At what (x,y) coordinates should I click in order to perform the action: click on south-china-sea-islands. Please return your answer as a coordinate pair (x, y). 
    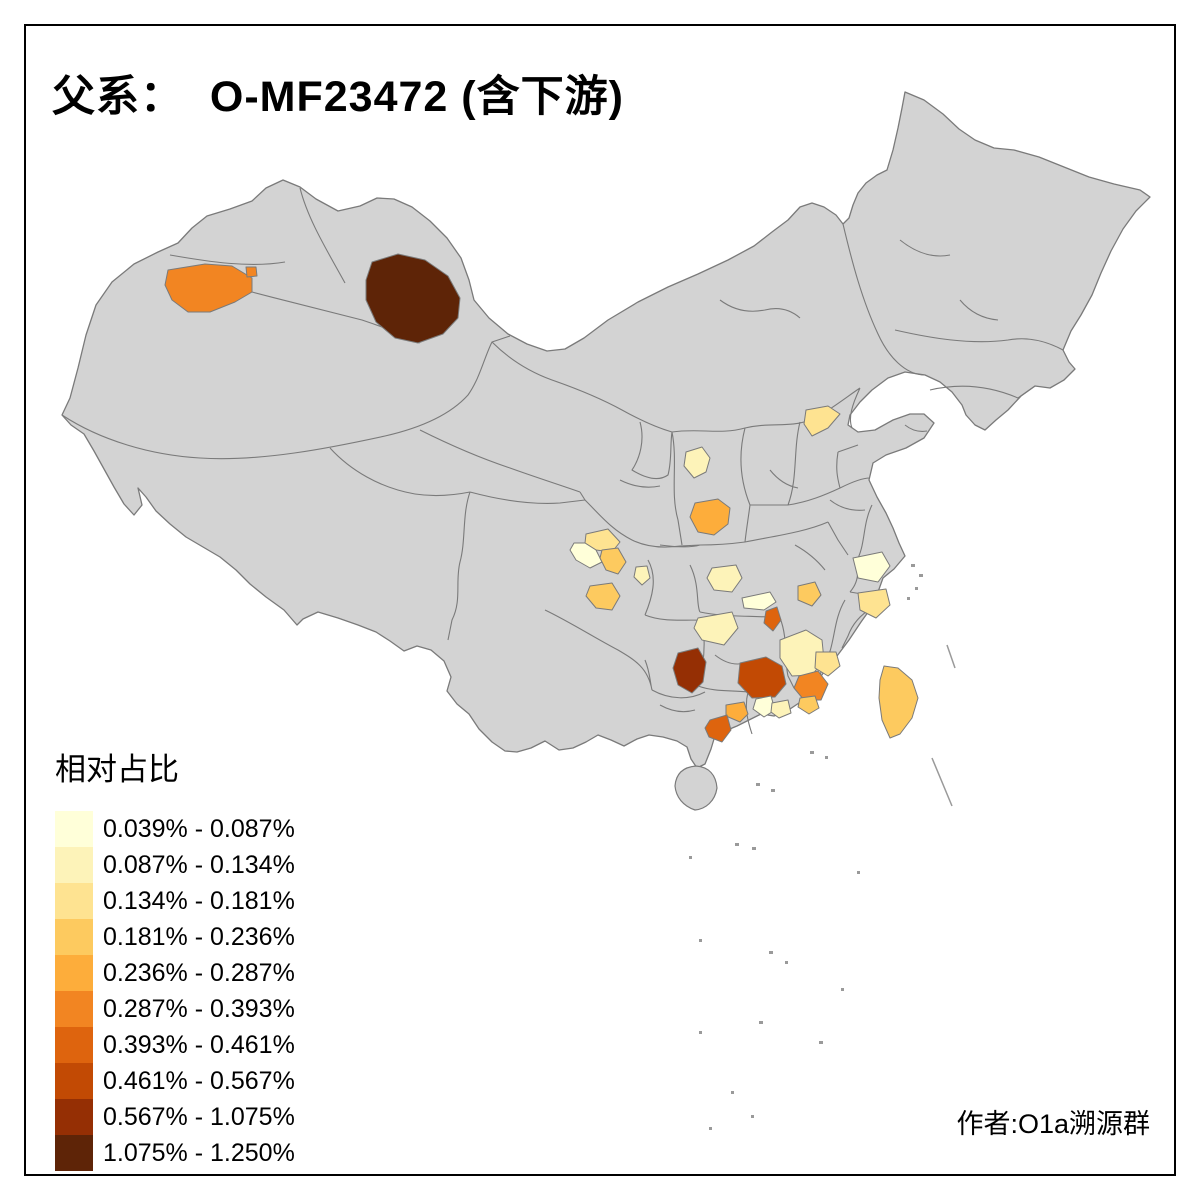
    Looking at the image, I should click on (822, 847).